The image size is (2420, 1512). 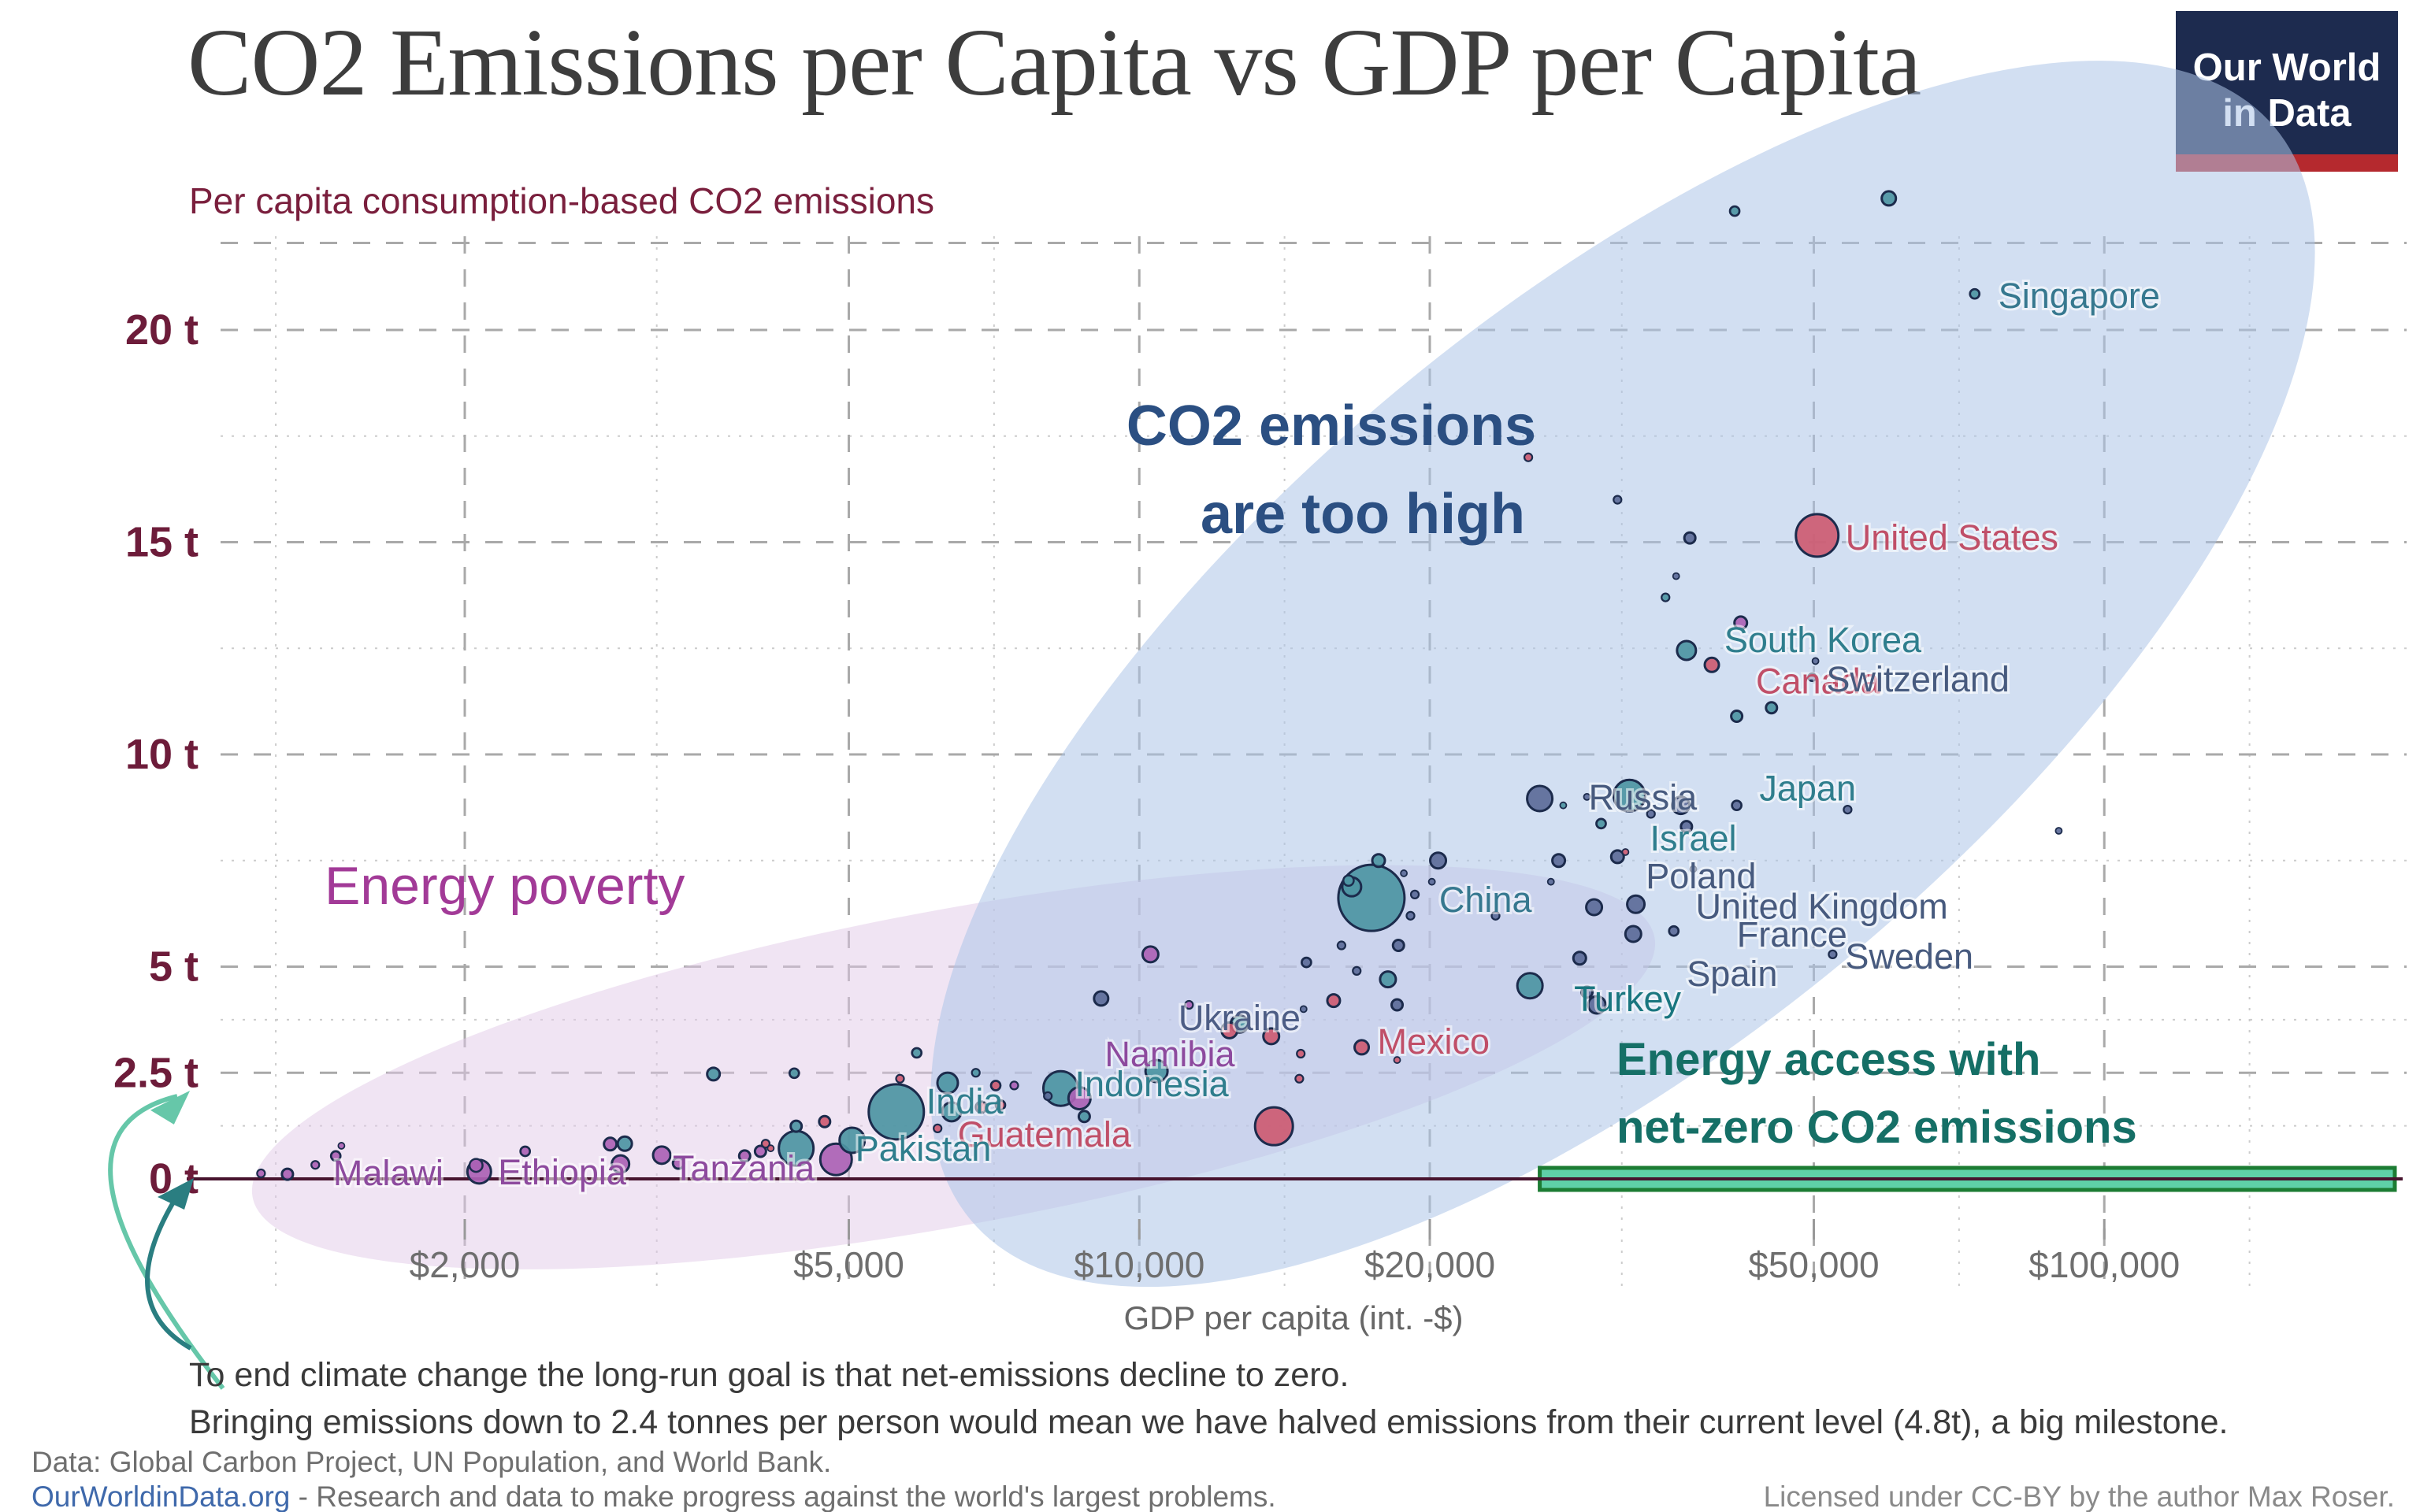 What do you see at coordinates (1540, 798) in the screenshot?
I see `data-point-russia` at bounding box center [1540, 798].